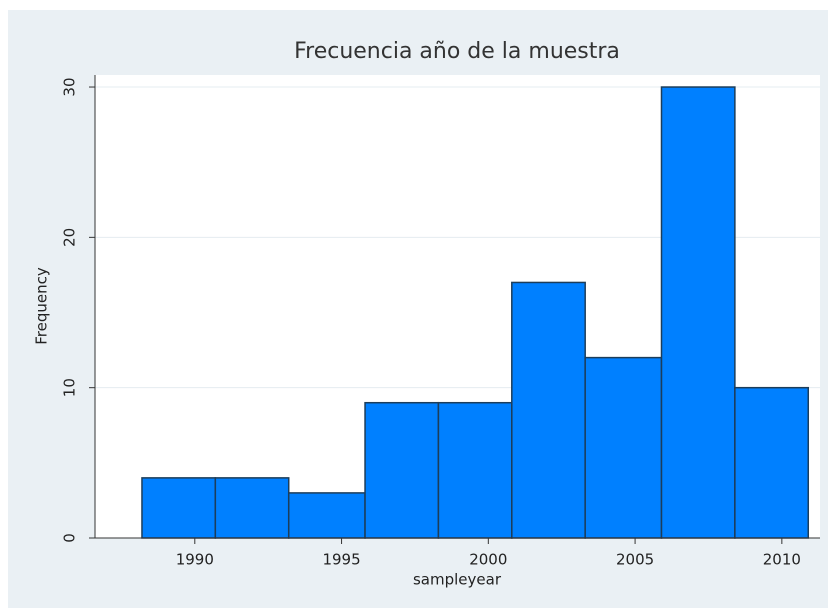  What do you see at coordinates (457, 51) in the screenshot?
I see `chart-title: Frecuencia año de la muestra` at bounding box center [457, 51].